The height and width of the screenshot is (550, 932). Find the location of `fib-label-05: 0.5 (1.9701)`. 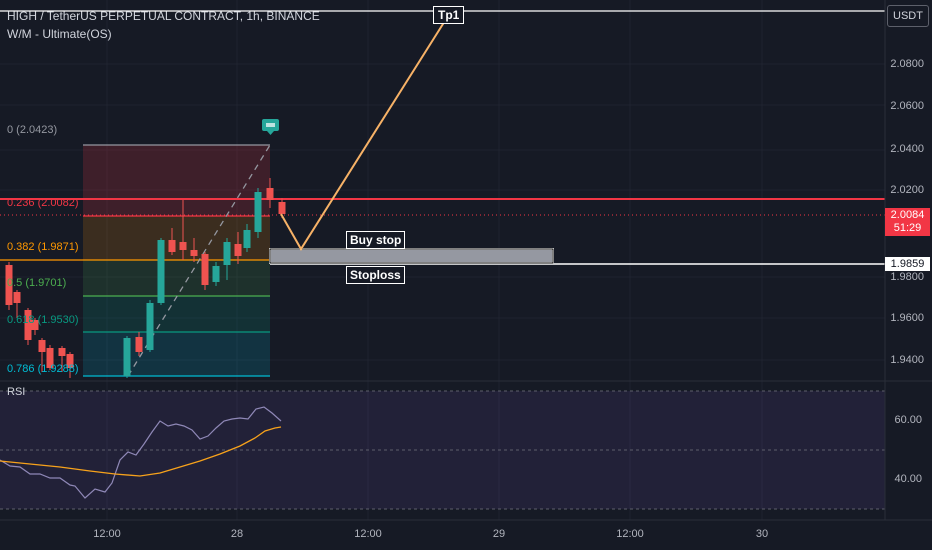

fib-label-05: 0.5 (1.9701) is located at coordinates (37, 283).